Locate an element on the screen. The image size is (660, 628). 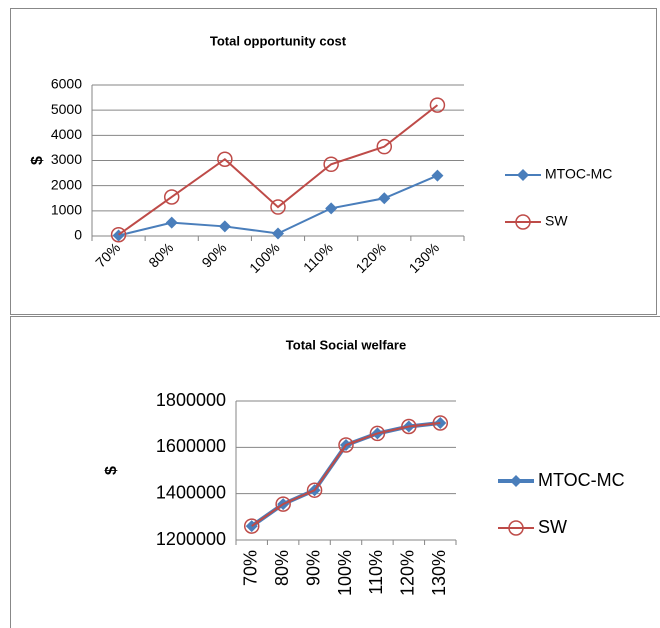
y-tick-label: 4000 is located at coordinates (66, 134).